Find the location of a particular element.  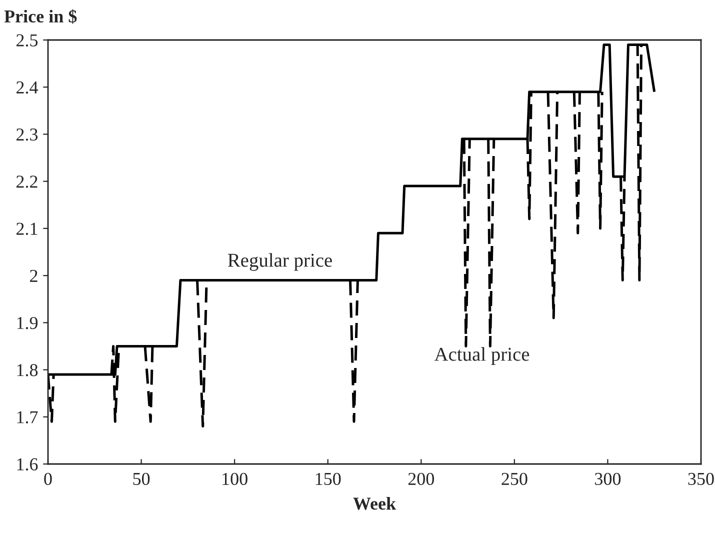

y-tick-label: 1.9 is located at coordinates (27, 323).